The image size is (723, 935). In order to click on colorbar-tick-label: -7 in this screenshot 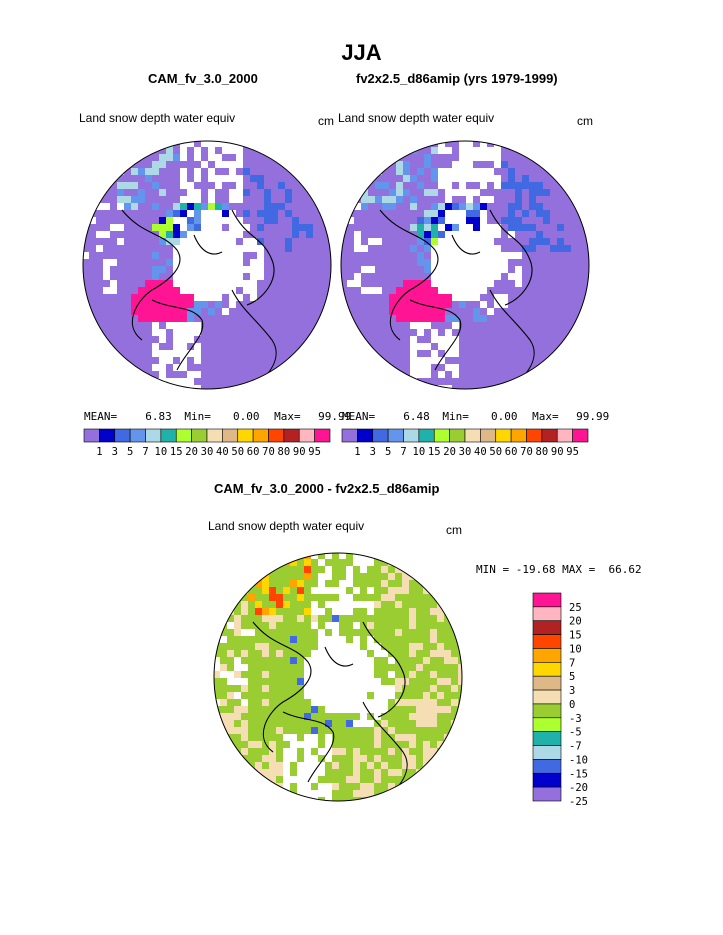, I will do `click(575, 747)`.